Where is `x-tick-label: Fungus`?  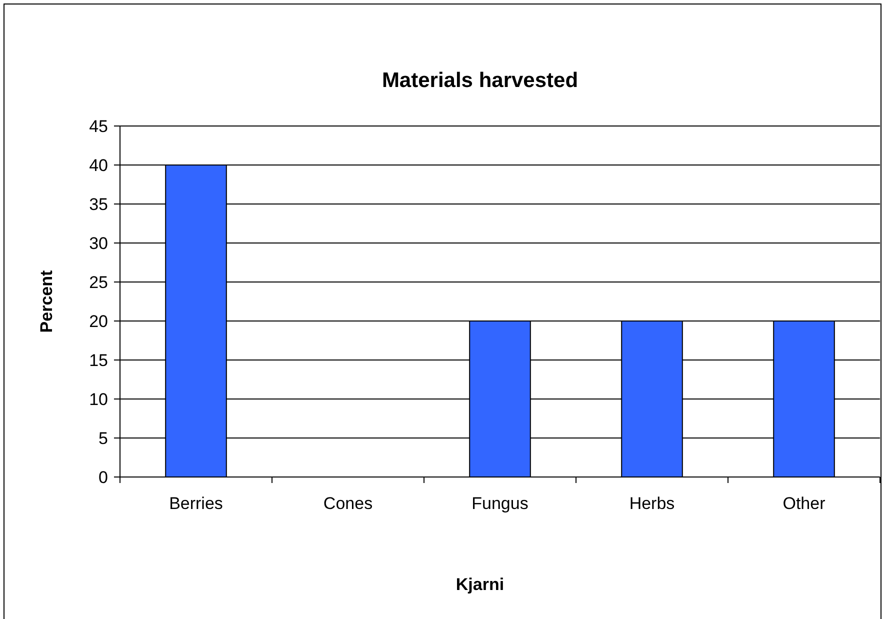 x-tick-label: Fungus is located at coordinates (500, 503).